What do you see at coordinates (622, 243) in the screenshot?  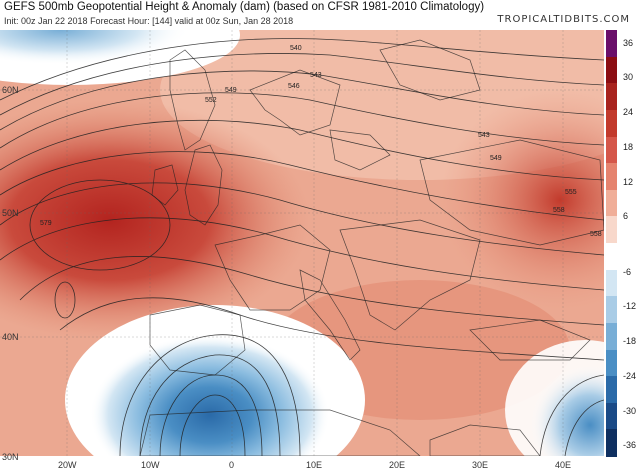 I see `colorbar: 36 30 24 18 12 6 -6 -12 -18 -24 -30 -36` at bounding box center [622, 243].